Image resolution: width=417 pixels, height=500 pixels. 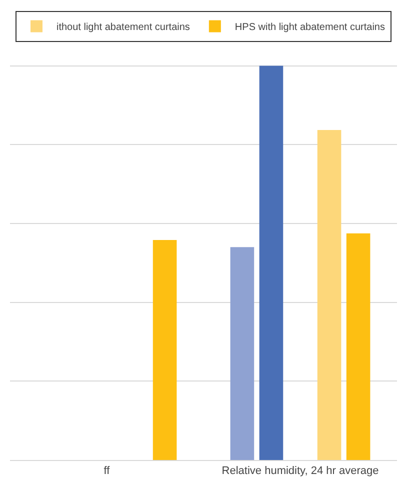 I want to click on x-tick-label: Relative humidity, 24 hr average, so click(x=300, y=471).